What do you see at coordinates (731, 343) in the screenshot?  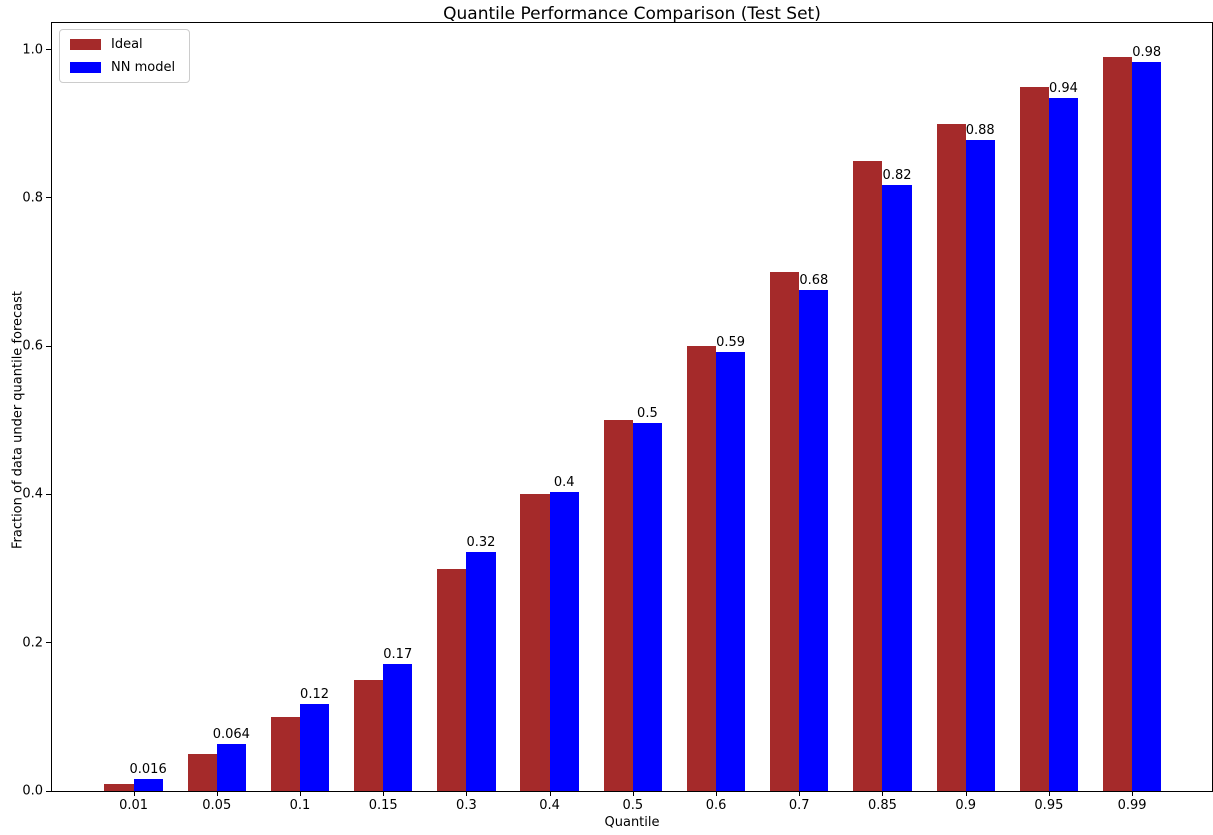 I see `bar-value-label: 0.59` at bounding box center [731, 343].